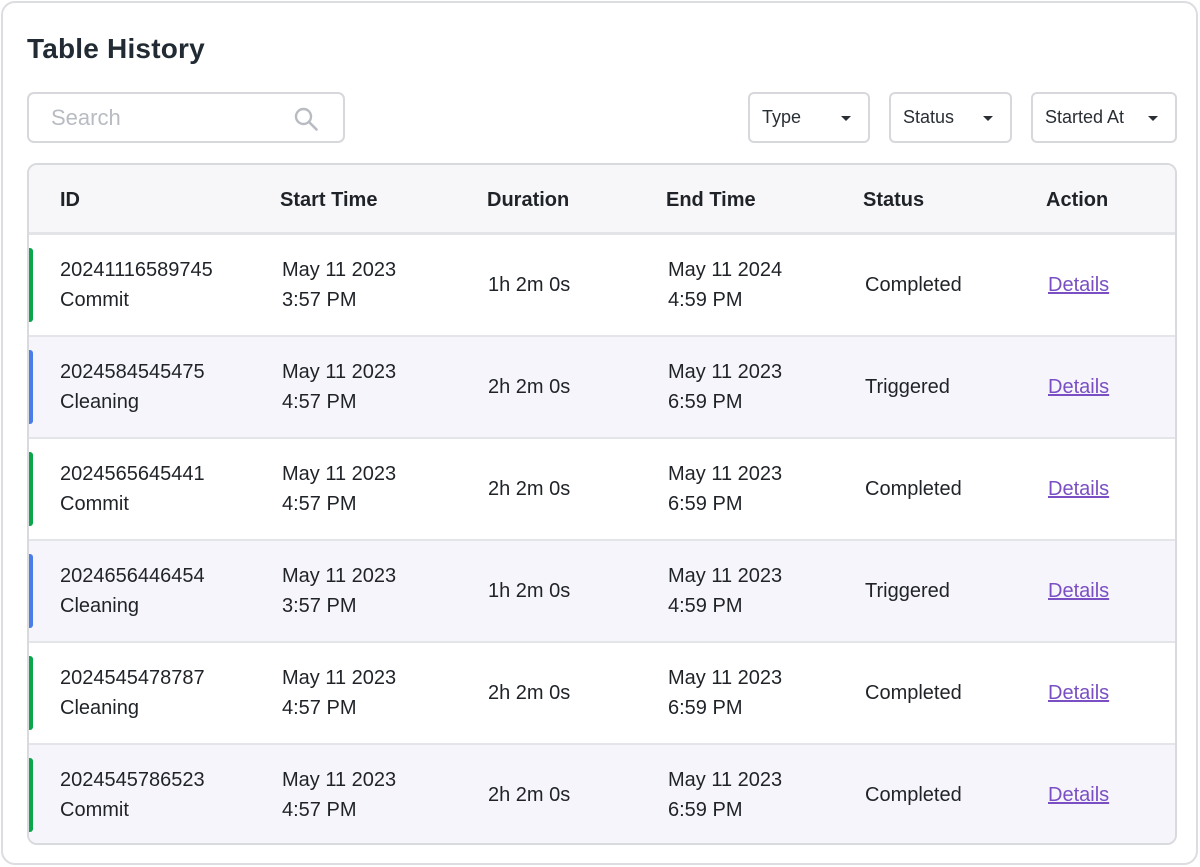  I want to click on row-id: 20241116589745, so click(136, 270).